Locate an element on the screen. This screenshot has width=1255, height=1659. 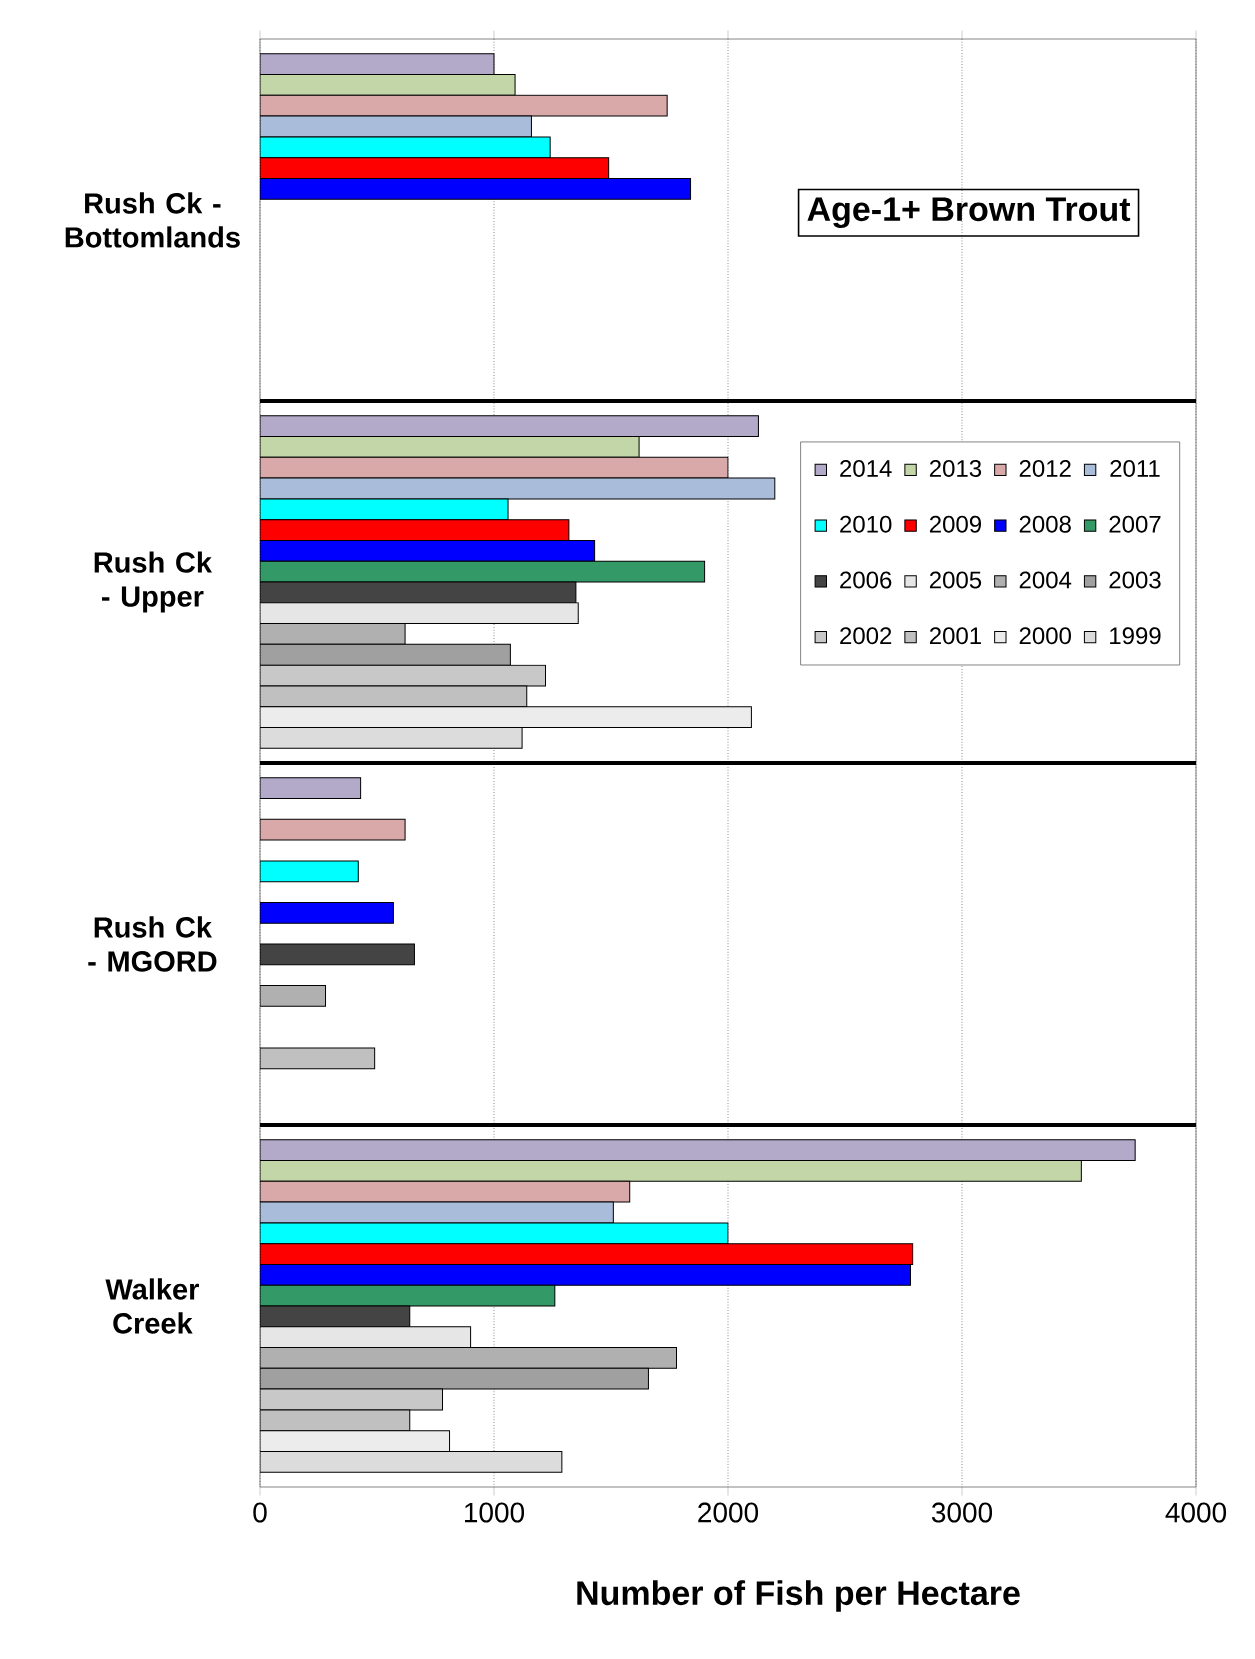
x-tick-label: 2000 is located at coordinates (728, 1512).